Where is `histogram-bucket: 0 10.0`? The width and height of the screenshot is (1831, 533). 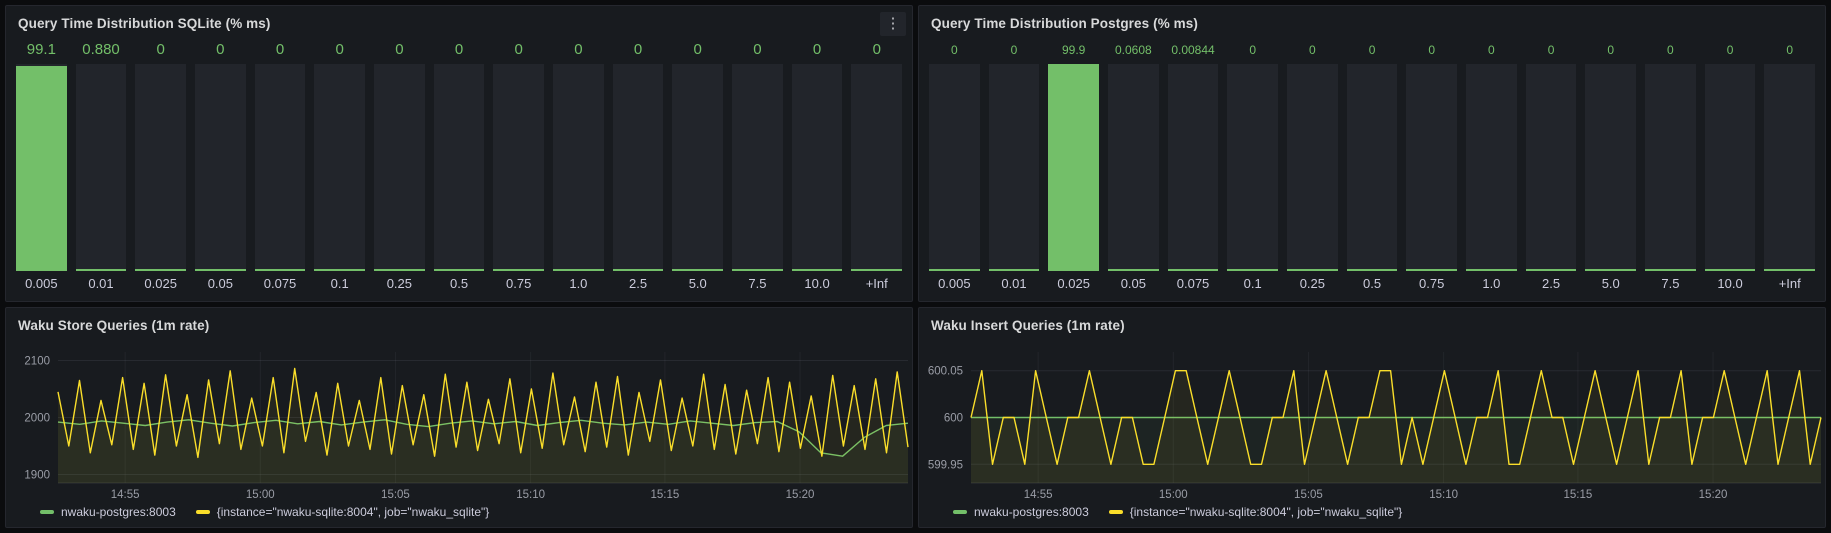
histogram-bucket: 0 10.0 is located at coordinates (1730, 166).